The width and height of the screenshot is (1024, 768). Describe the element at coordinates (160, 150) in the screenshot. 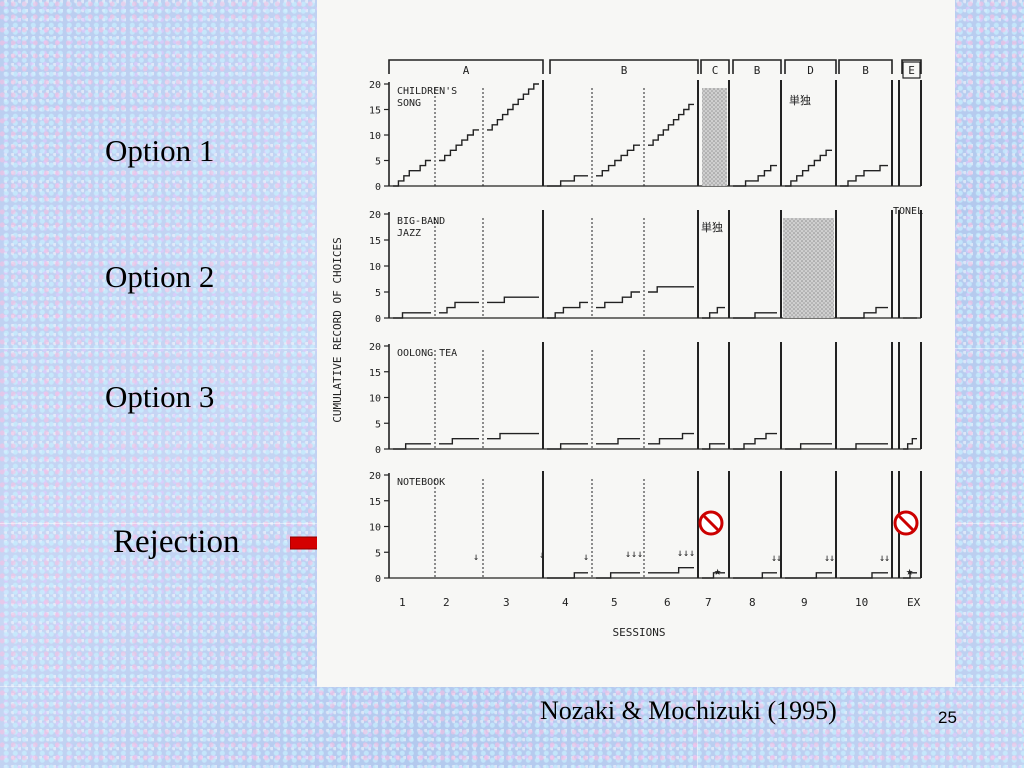

I see `option-1-label: Option 1` at that location.